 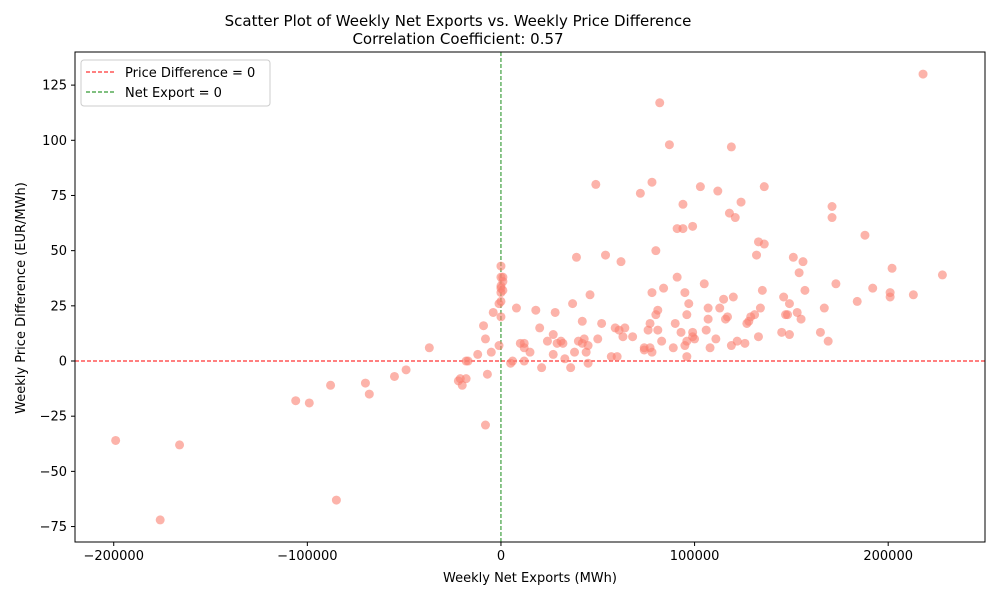 I want to click on y-tick-label: 0, so click(x=63, y=362).